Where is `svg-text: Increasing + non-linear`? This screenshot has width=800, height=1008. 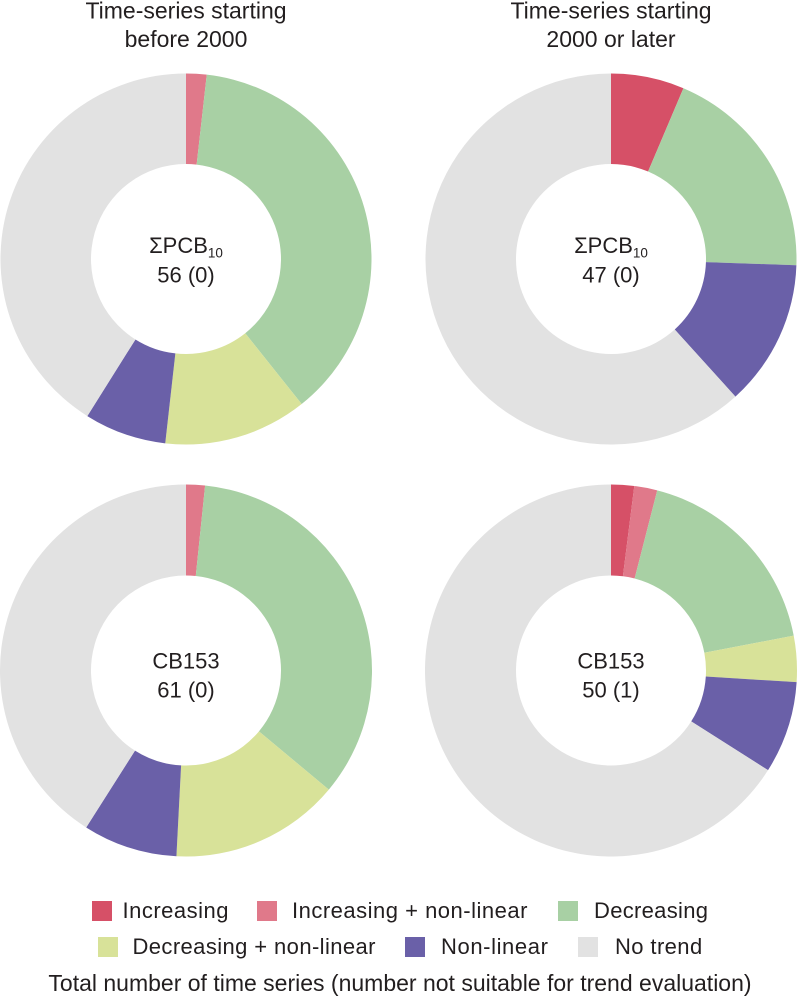
svg-text: Increasing + non-linear is located at coordinates (410, 910).